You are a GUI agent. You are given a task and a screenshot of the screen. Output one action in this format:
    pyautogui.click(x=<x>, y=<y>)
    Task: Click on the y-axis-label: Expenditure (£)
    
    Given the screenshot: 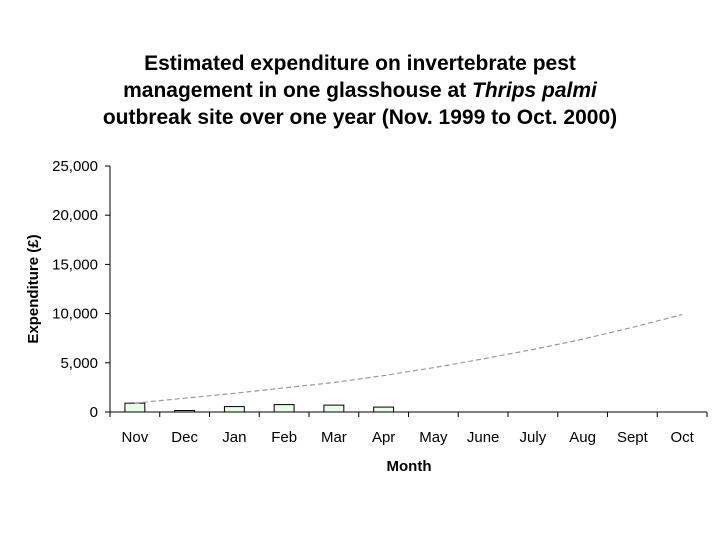 What is the action you would take?
    pyautogui.click(x=33, y=288)
    